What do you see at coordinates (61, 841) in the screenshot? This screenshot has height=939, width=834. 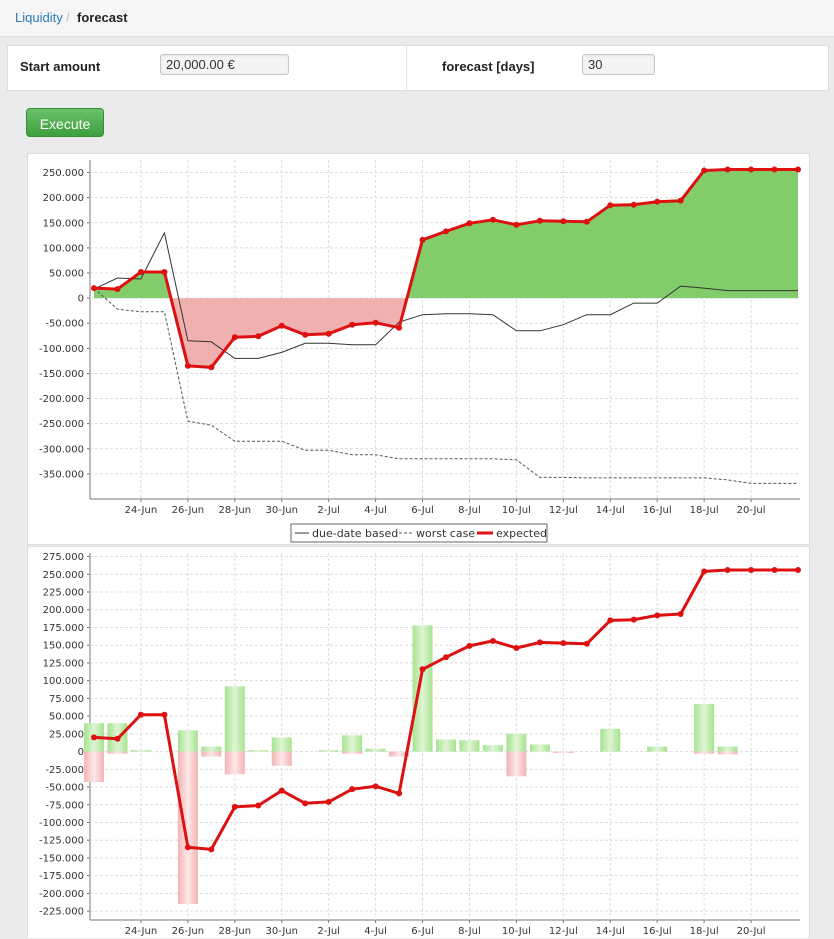 I see `y-tick-label: -125.000` at bounding box center [61, 841].